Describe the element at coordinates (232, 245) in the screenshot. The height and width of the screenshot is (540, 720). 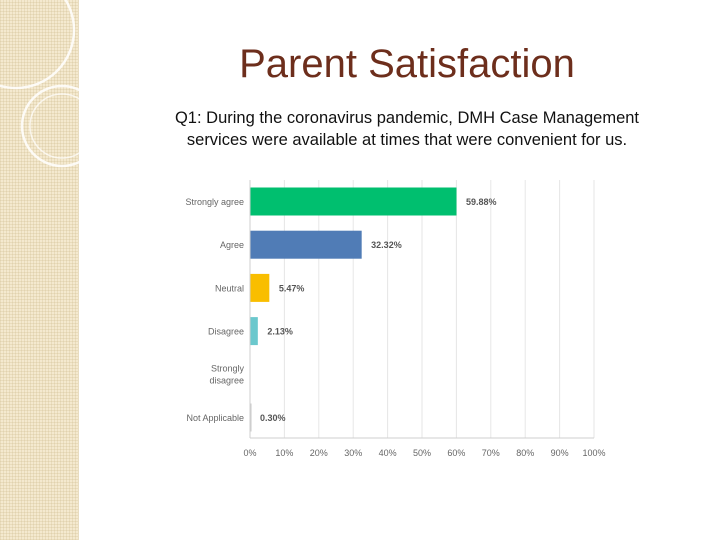
I see `category-label: Agree` at that location.